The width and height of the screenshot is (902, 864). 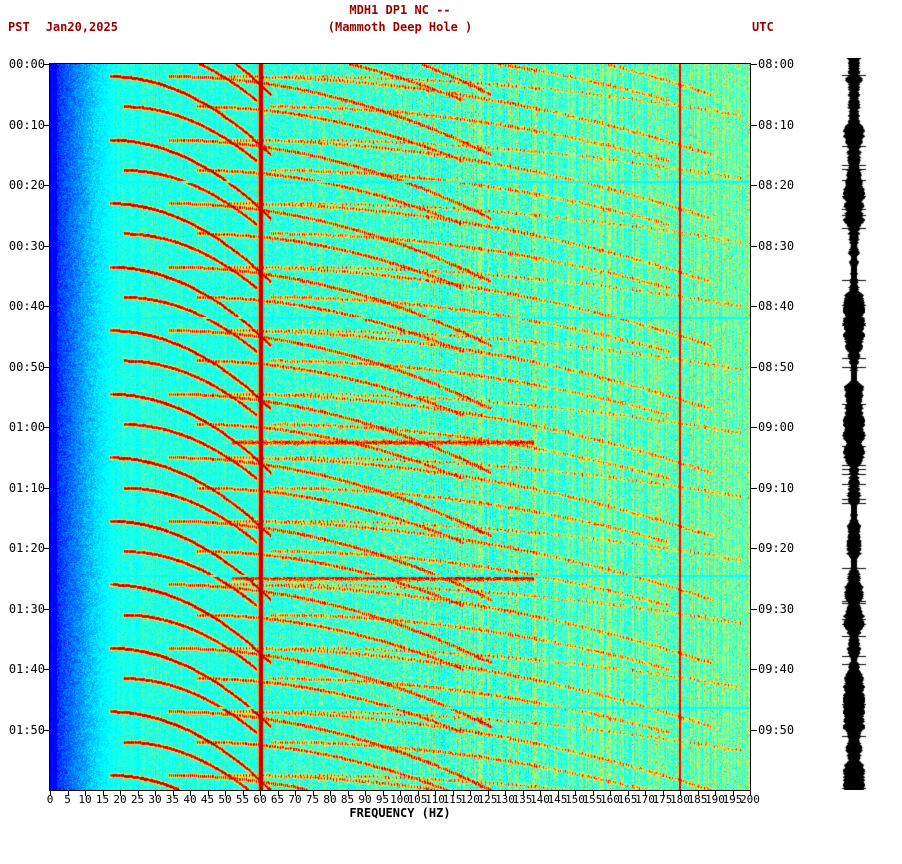 I want to click on freq-tick-label: 145, so click(x=557, y=799).